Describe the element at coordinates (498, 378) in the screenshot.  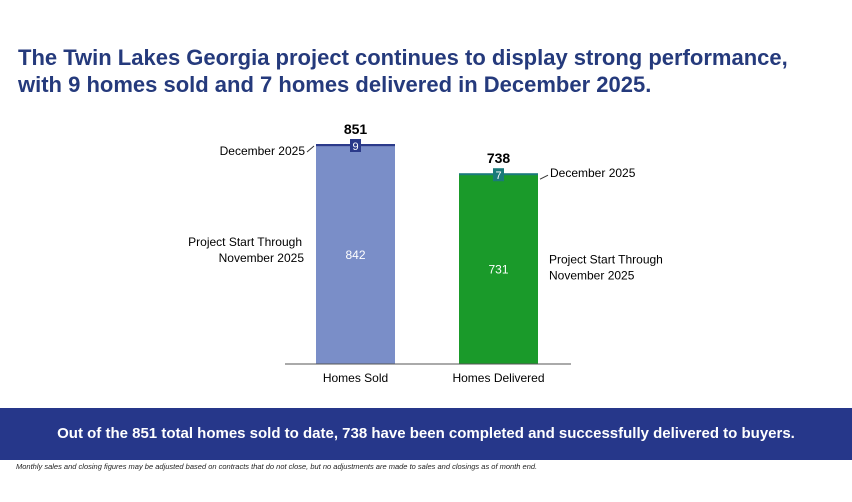
I see `homes-delivered-category-label: Homes Delivered` at that location.